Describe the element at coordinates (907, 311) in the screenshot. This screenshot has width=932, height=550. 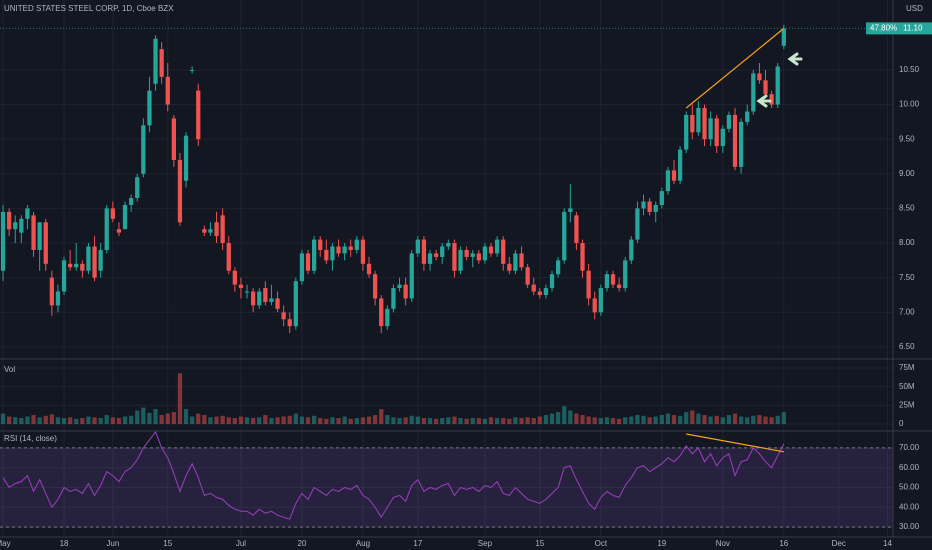
I see `y-tick-label: 7.00` at that location.